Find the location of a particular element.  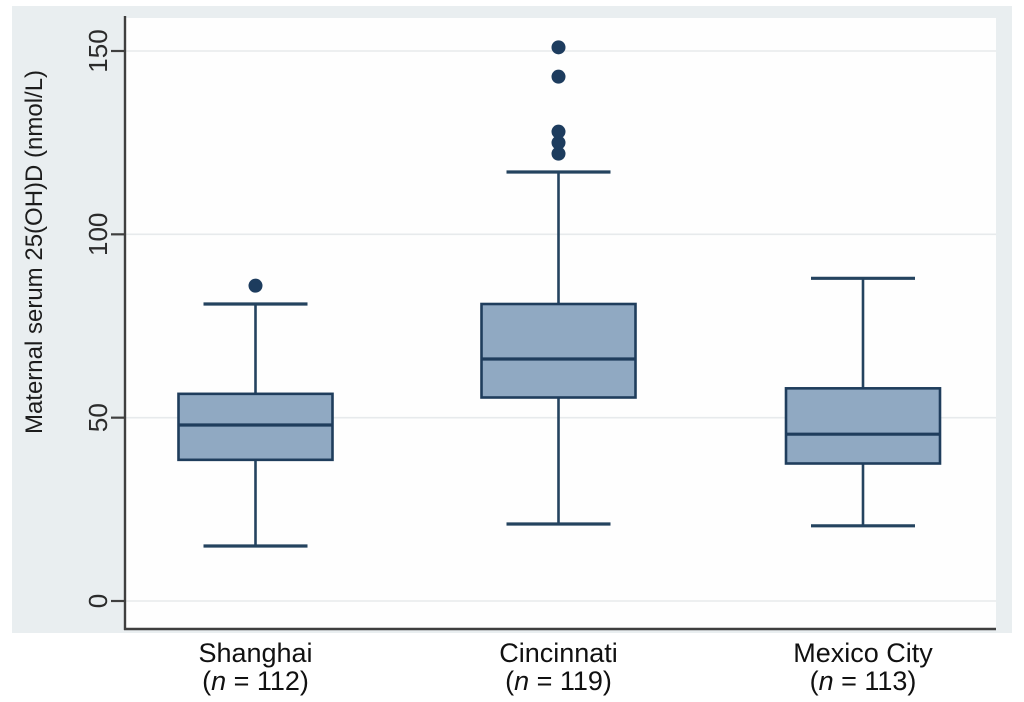

box-cincinnati is located at coordinates (558, 350).